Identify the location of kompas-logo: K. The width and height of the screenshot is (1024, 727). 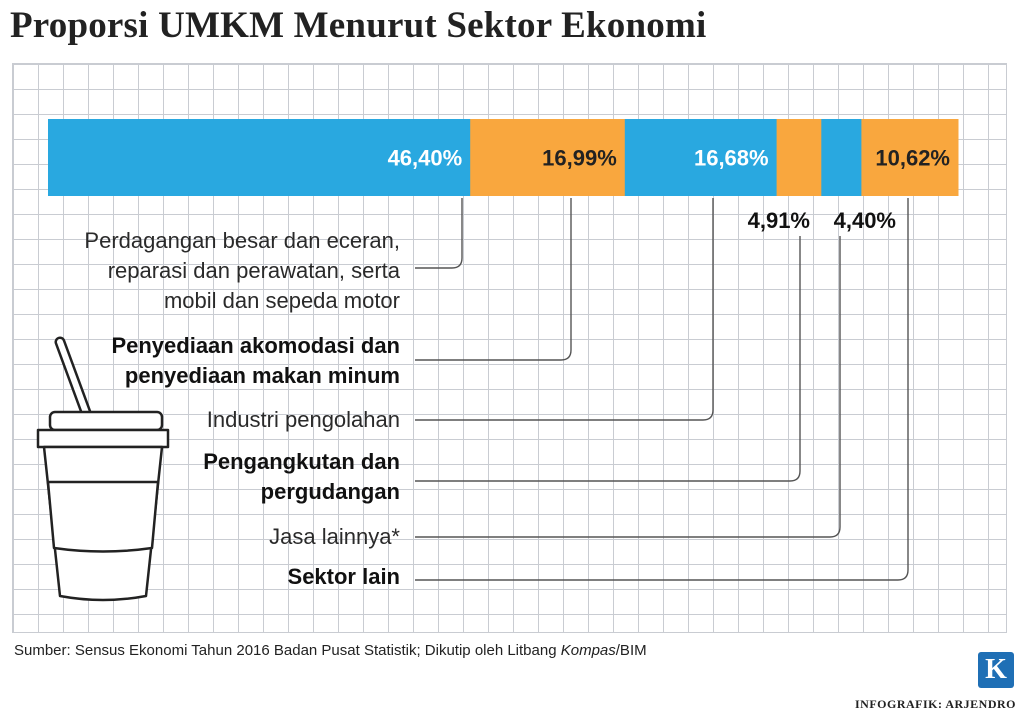
(996, 670).